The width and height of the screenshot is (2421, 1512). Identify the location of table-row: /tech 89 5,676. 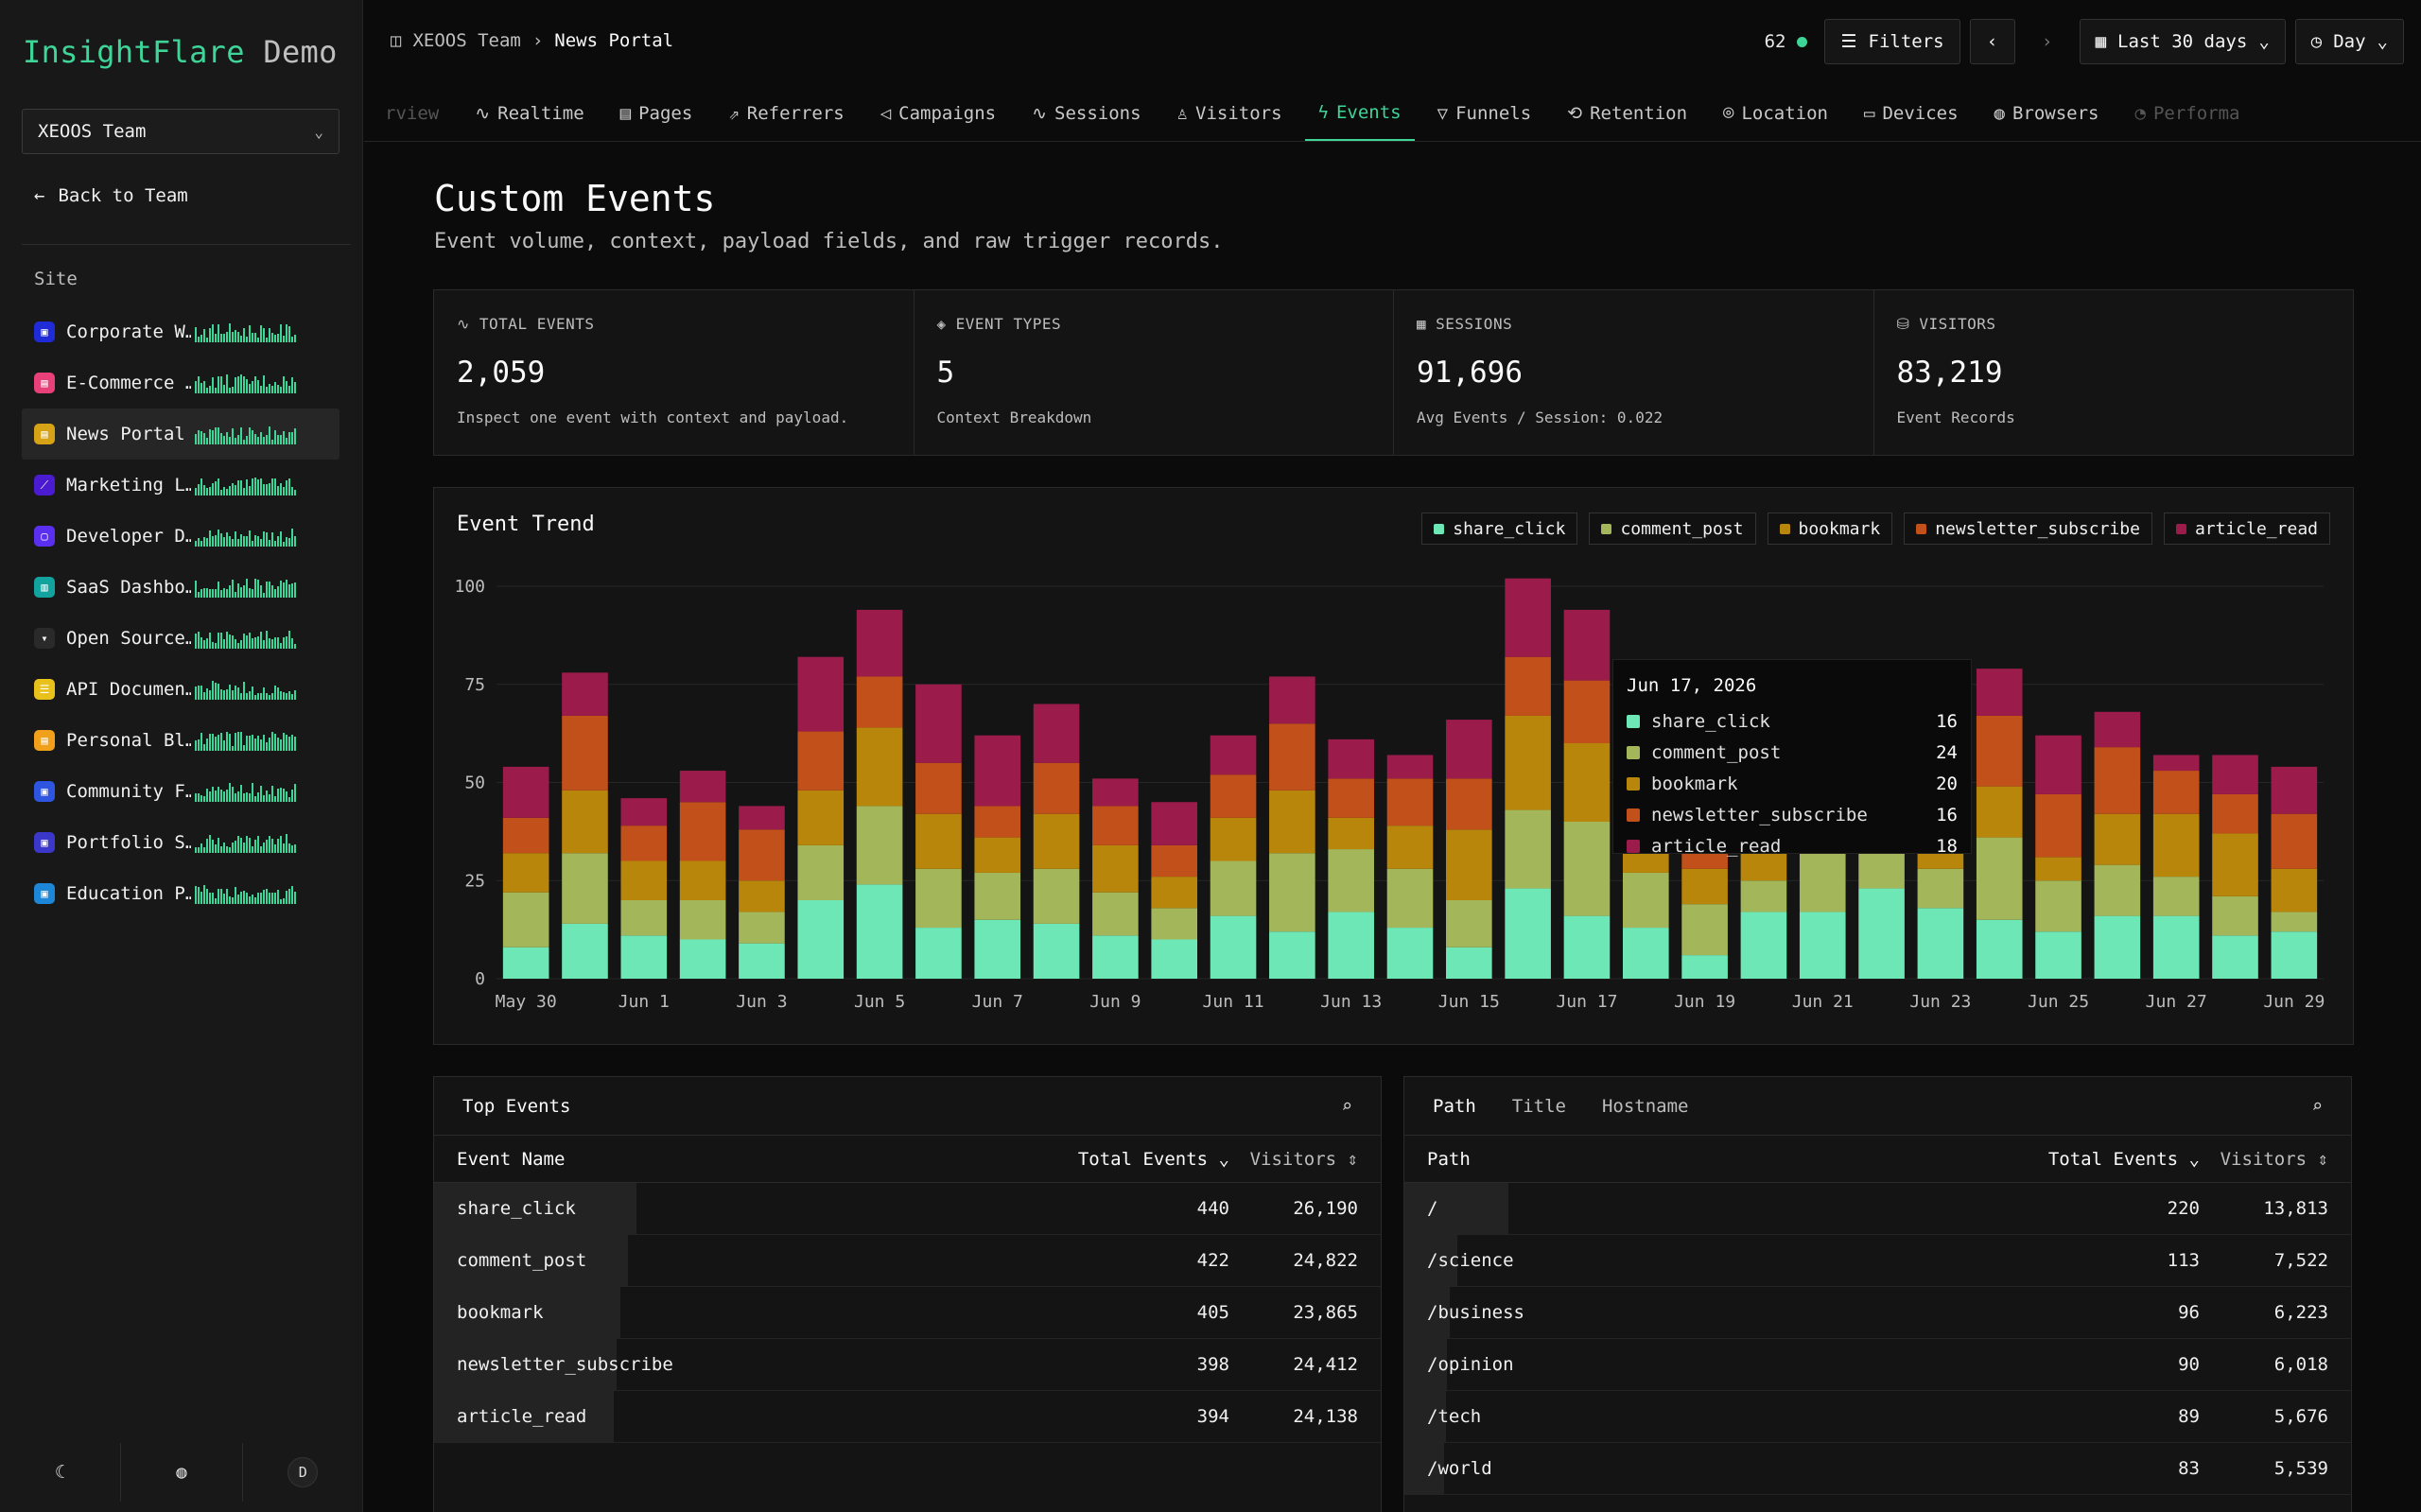
(1877, 1417).